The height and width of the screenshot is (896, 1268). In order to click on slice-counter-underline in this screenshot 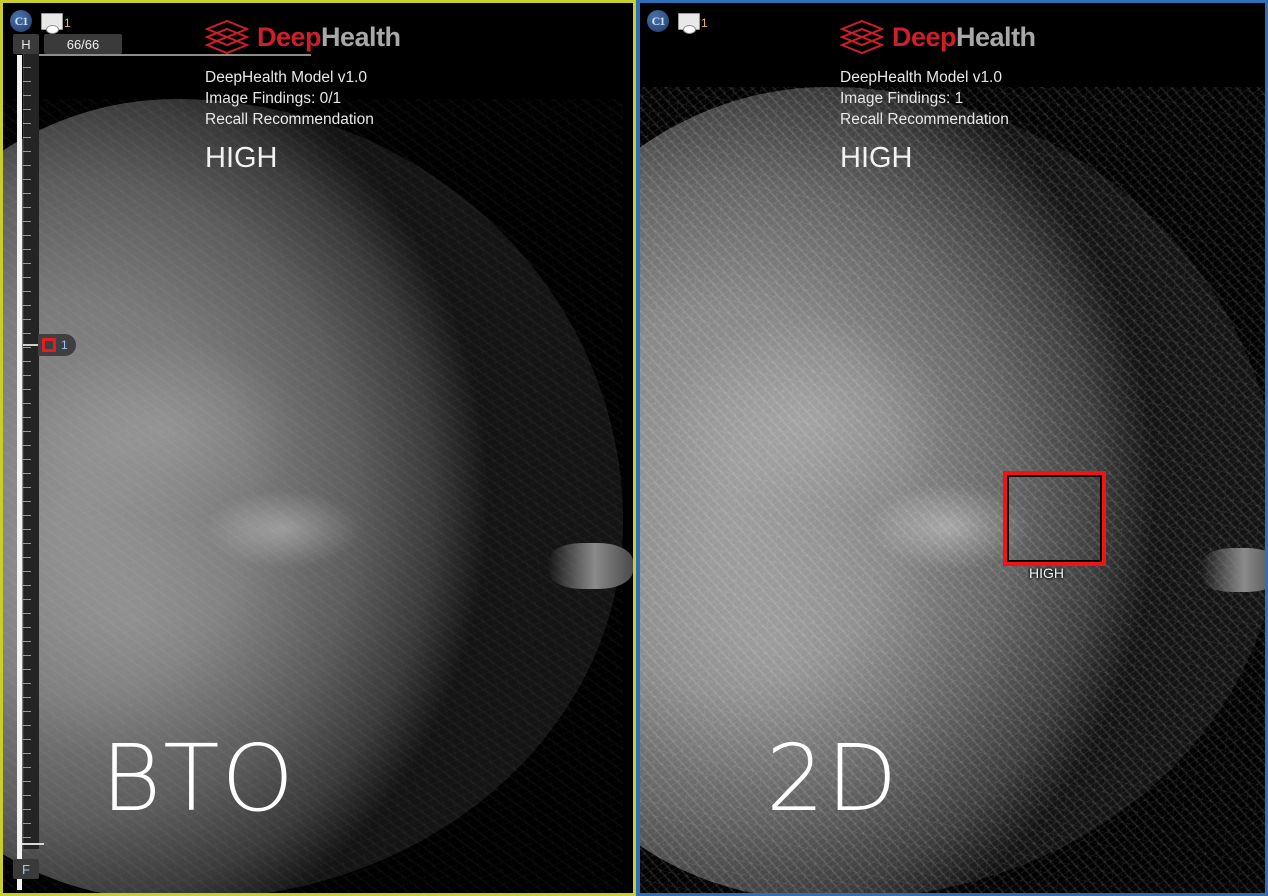, I will do `click(175, 55)`.